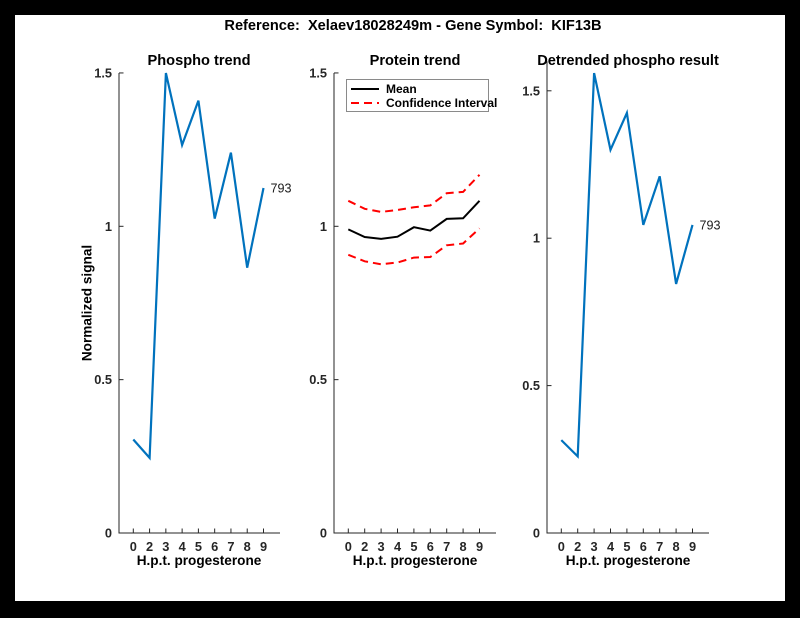  What do you see at coordinates (414, 193) in the screenshot?
I see `series-ci-upper` at bounding box center [414, 193].